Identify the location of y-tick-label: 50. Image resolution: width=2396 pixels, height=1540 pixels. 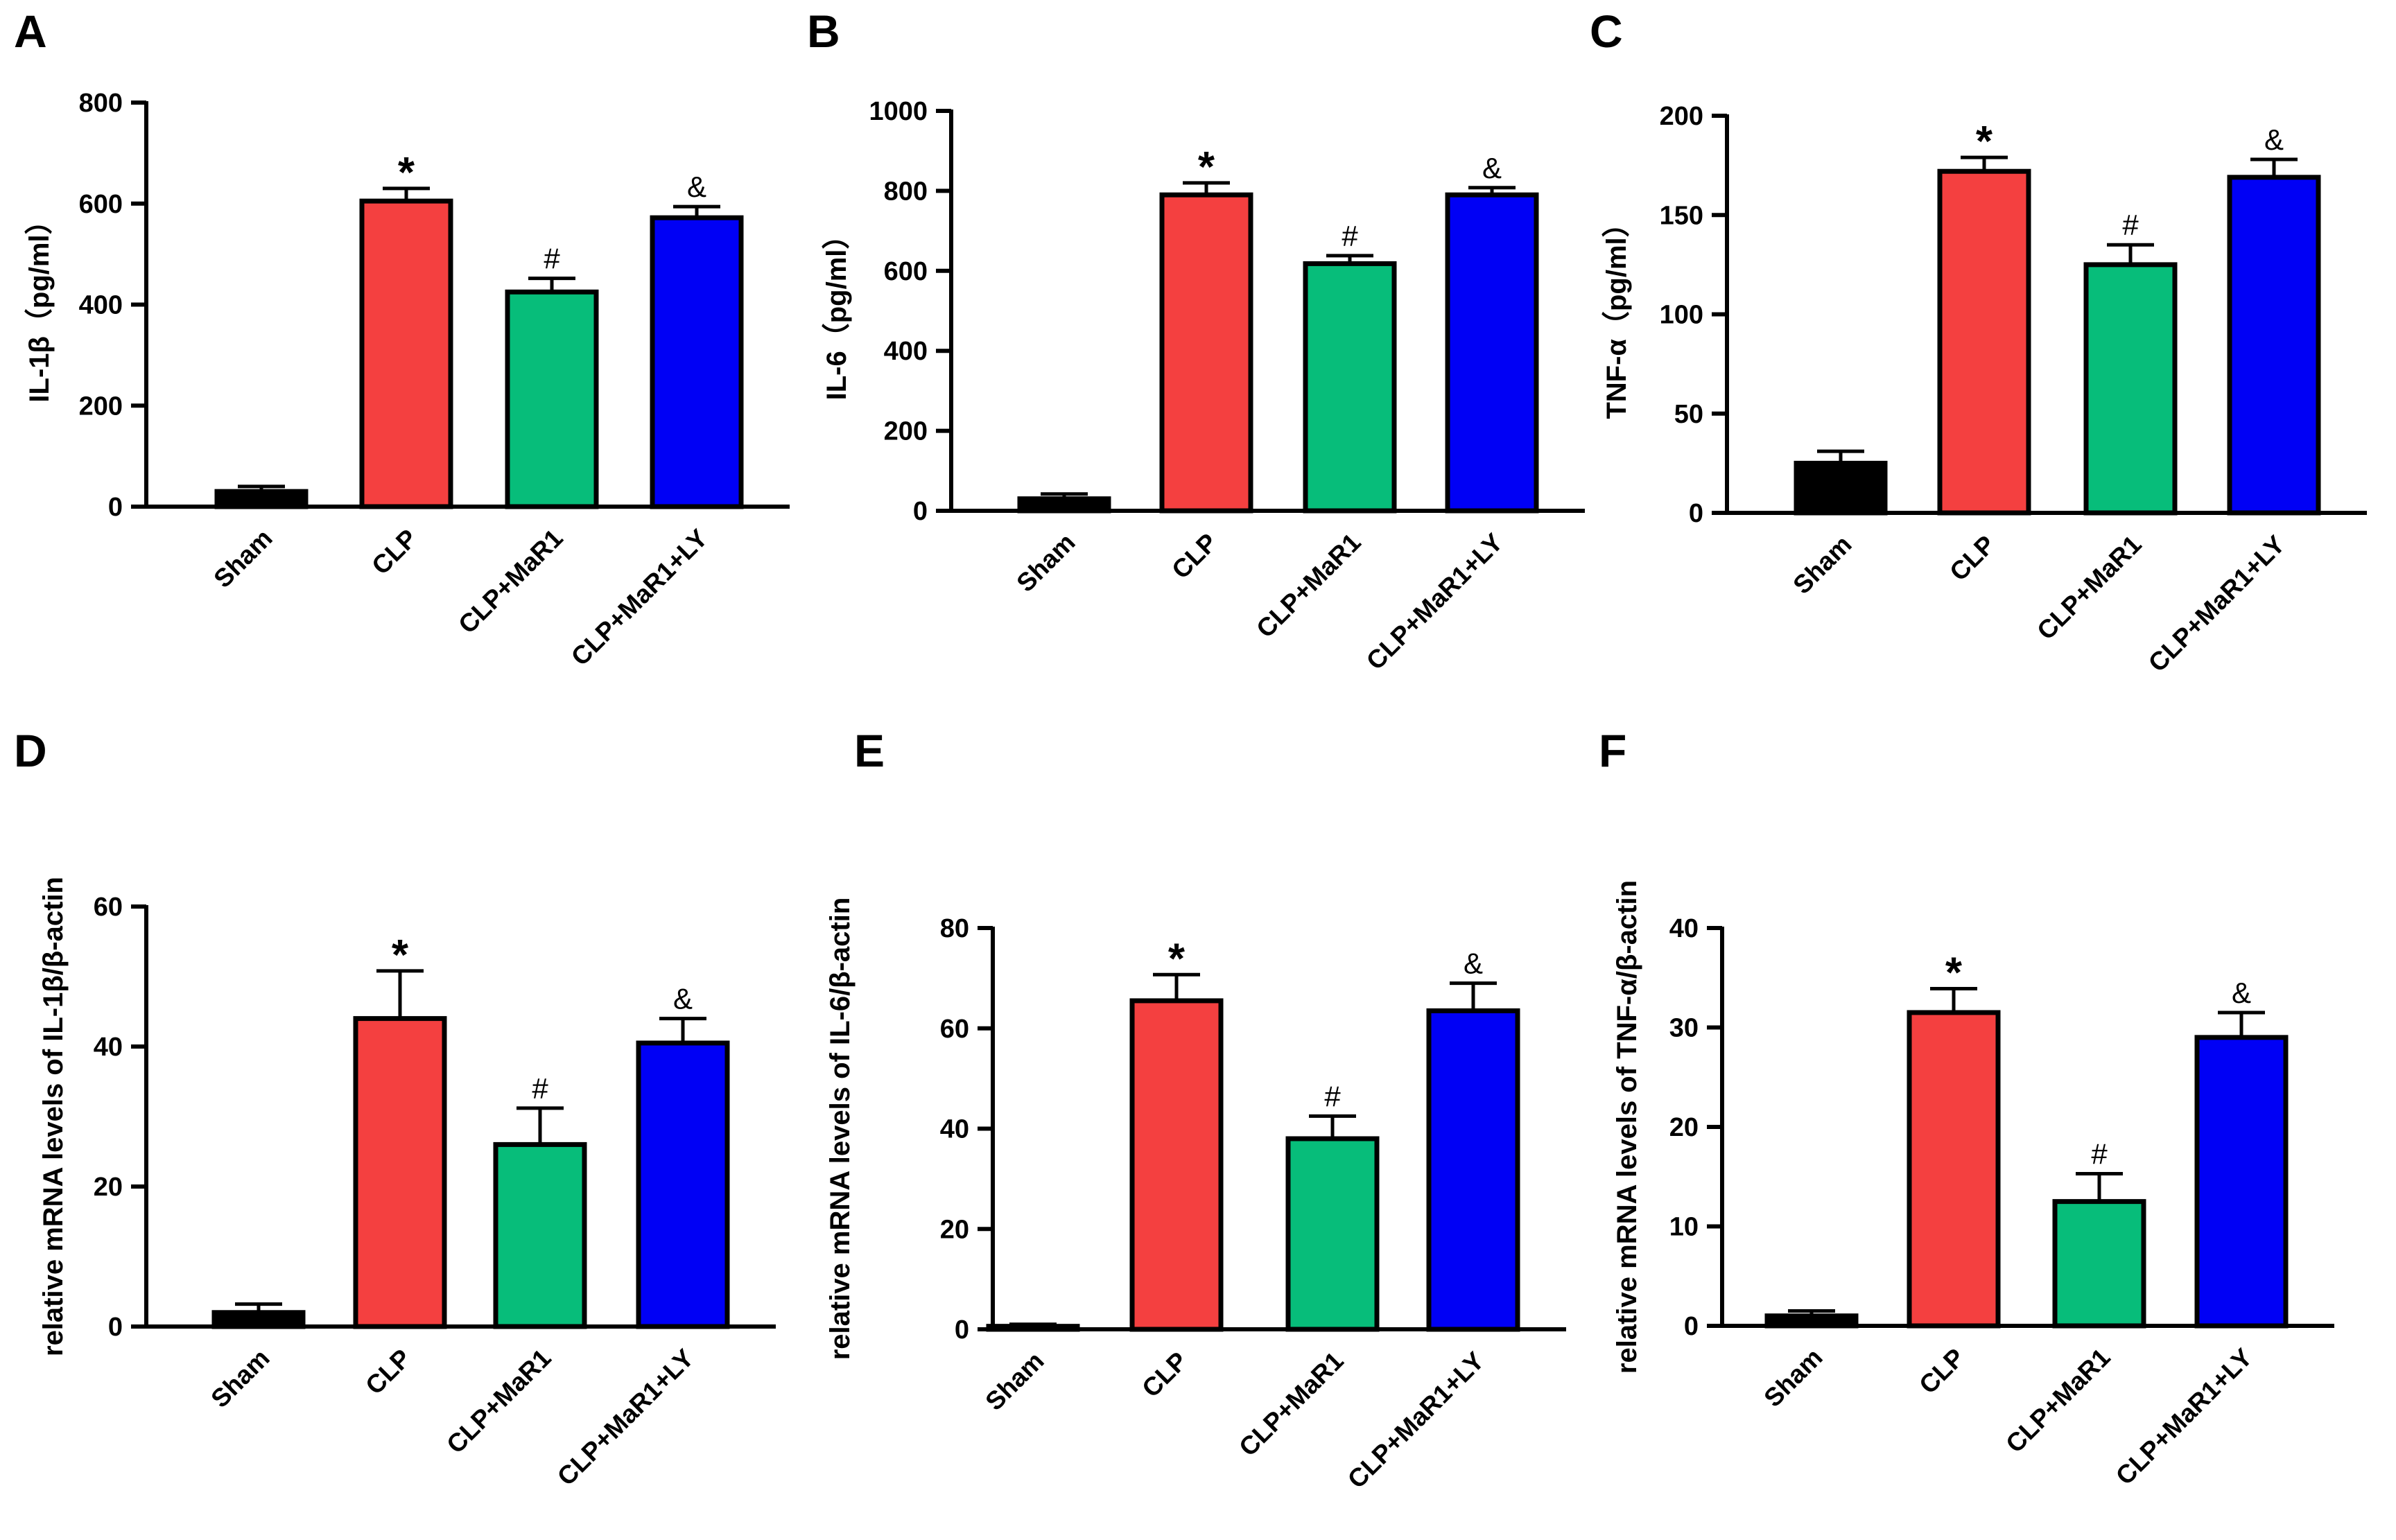
(1689, 414).